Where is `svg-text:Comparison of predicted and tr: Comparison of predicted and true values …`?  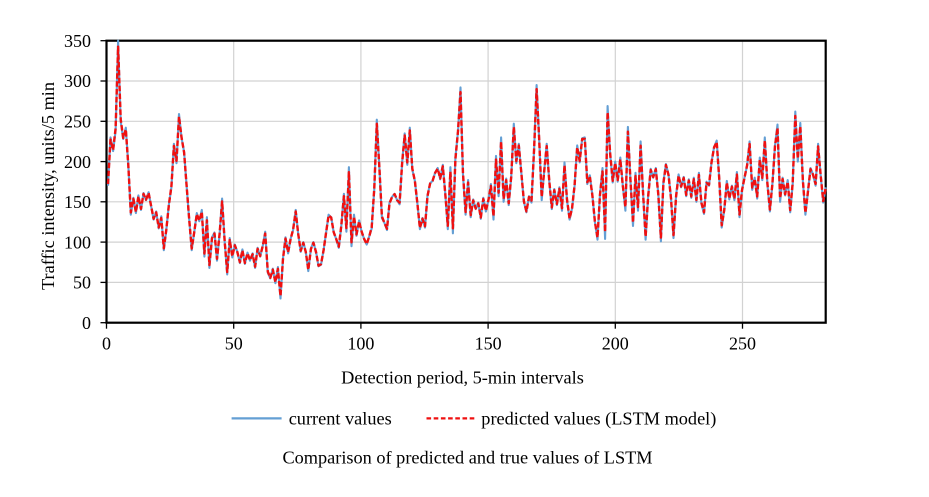 svg-text:Comparison of predicted and tr: Comparison of predicted and true values … is located at coordinates (467, 458).